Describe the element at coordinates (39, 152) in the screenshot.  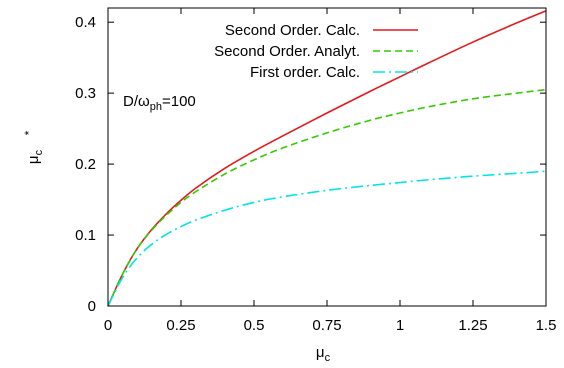
I see `y-axis-label-sub: c` at that location.